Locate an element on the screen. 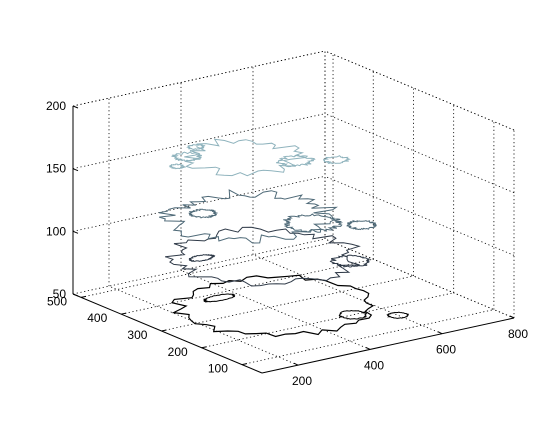  z-tick-label: 100 is located at coordinates (56, 231).